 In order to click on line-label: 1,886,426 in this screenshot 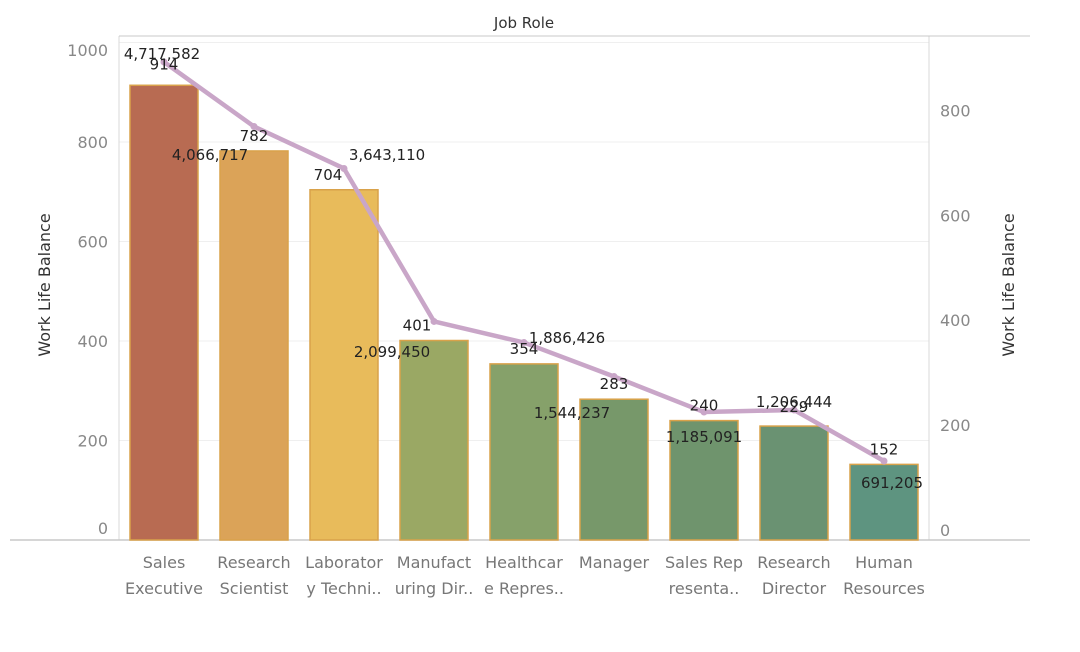, I will do `click(567, 338)`.